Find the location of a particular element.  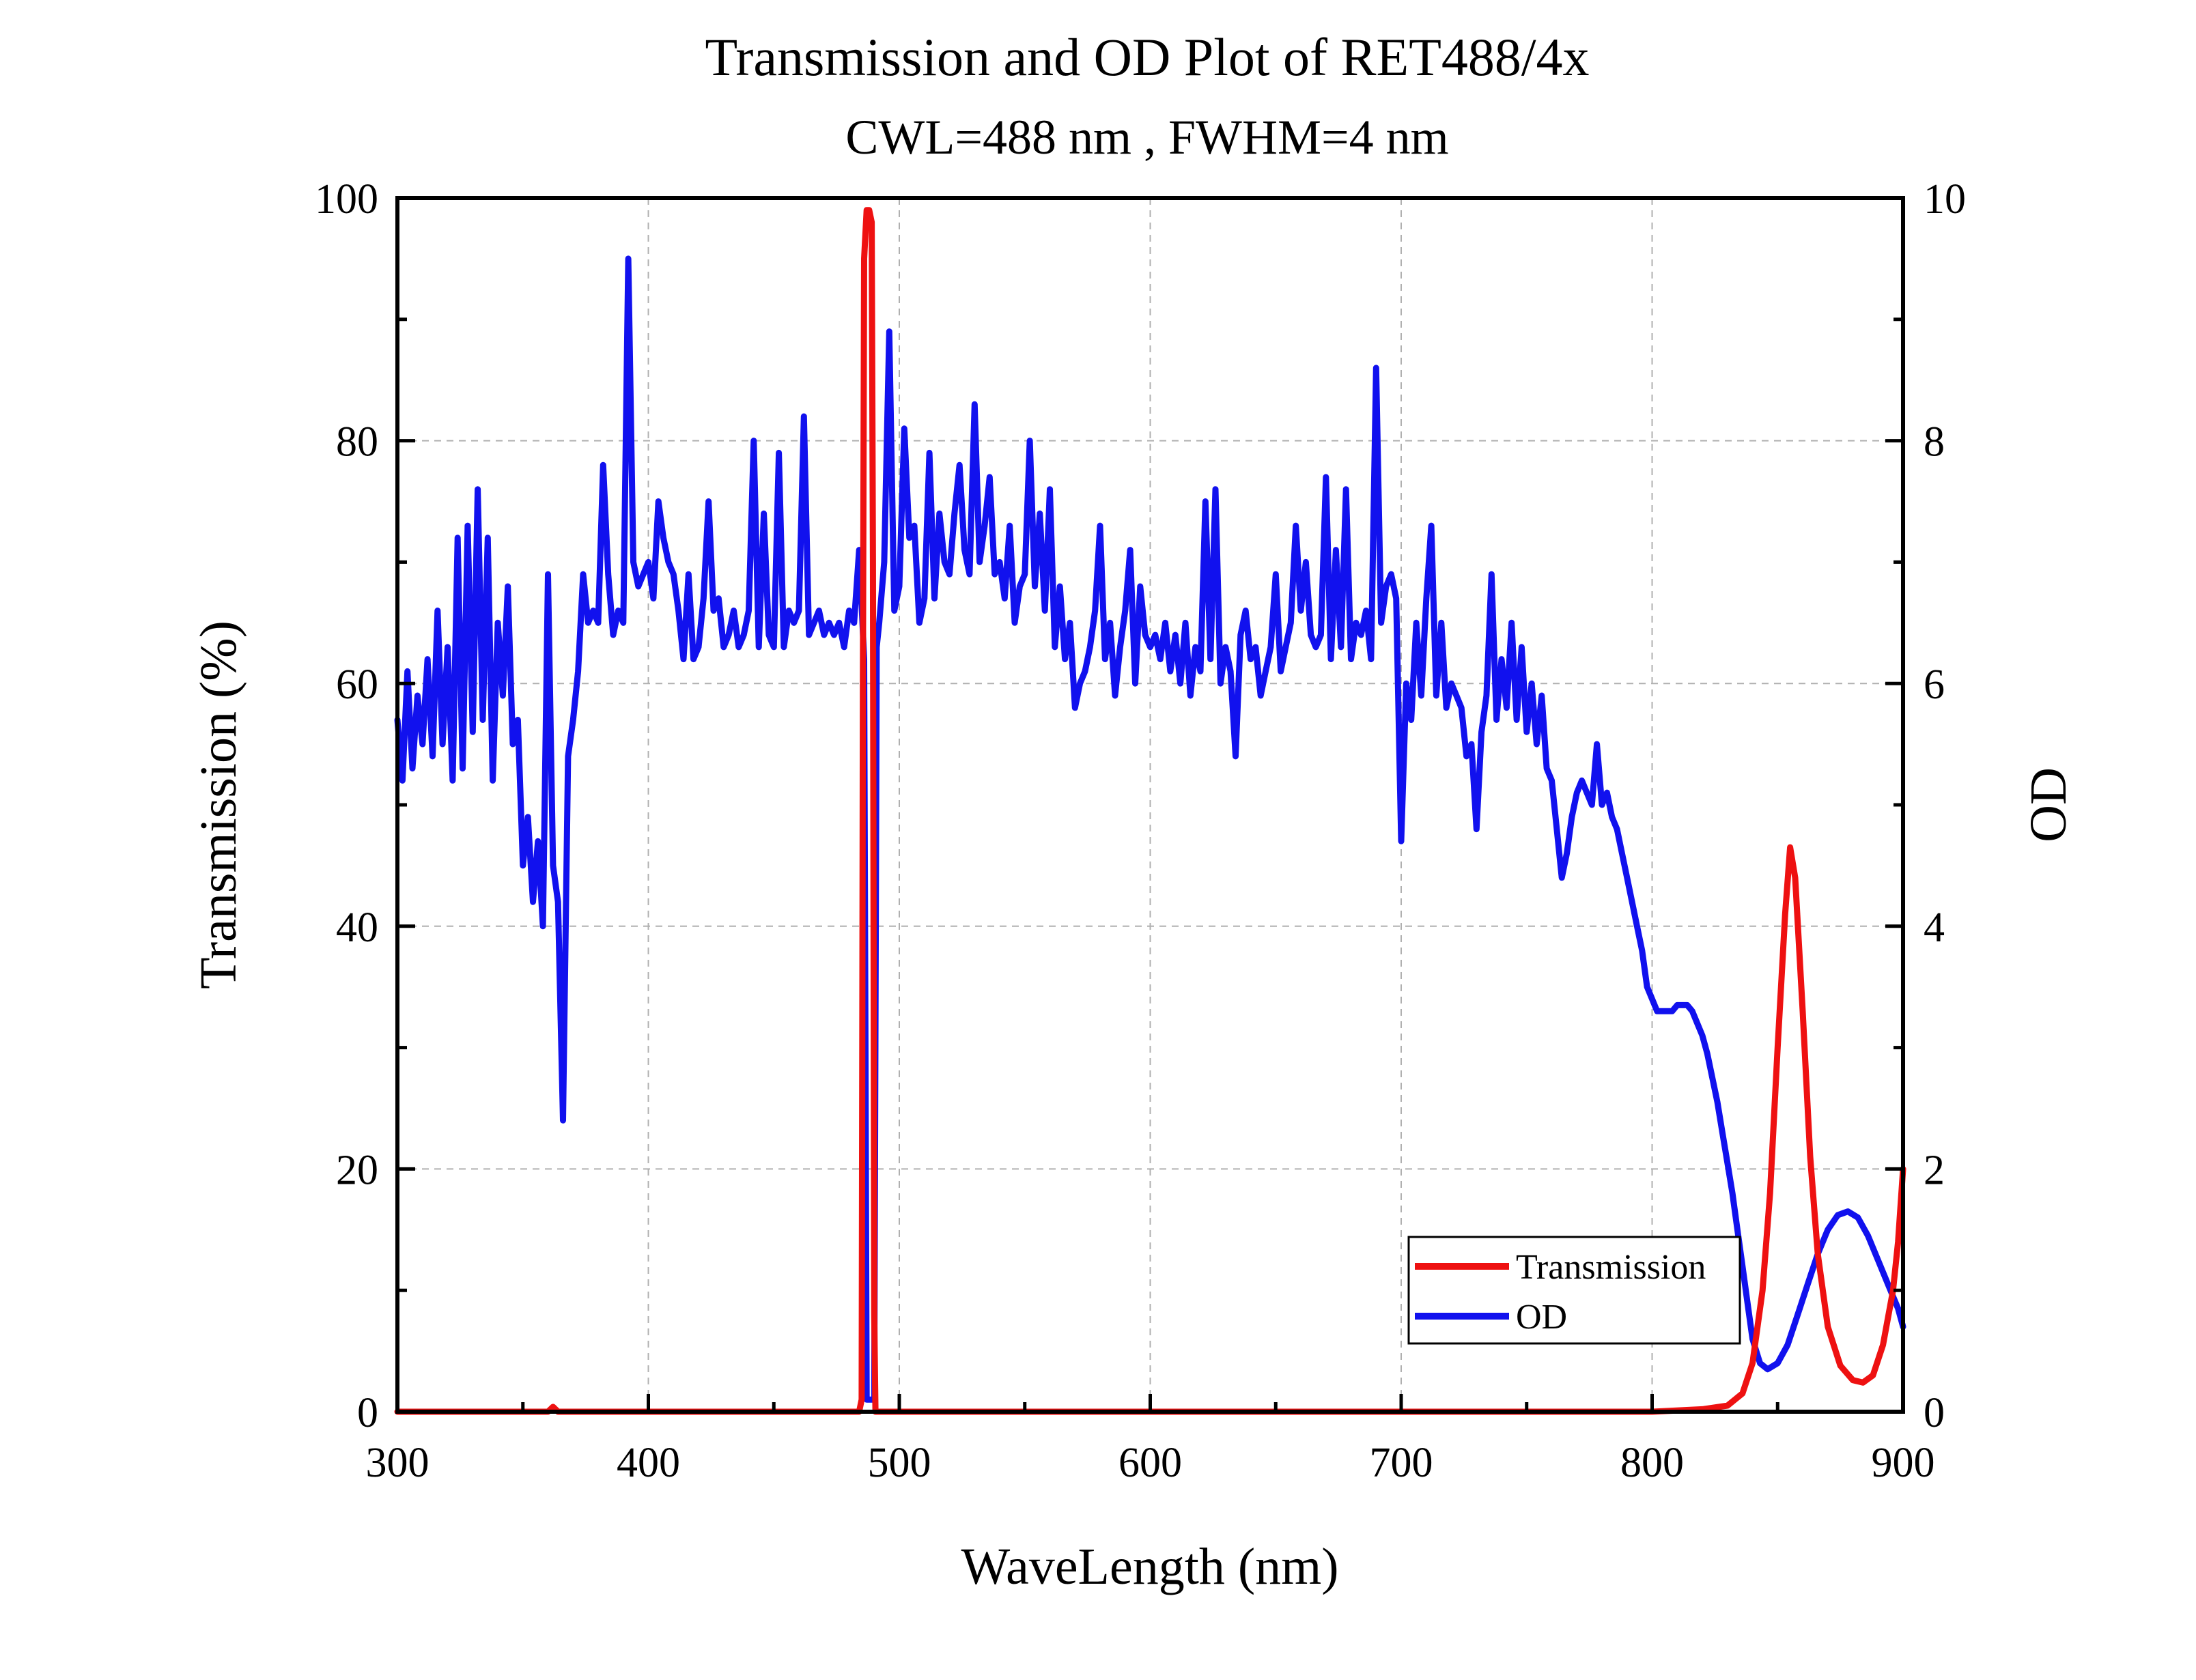

legend: Transmission OD is located at coordinates (1574, 1290).